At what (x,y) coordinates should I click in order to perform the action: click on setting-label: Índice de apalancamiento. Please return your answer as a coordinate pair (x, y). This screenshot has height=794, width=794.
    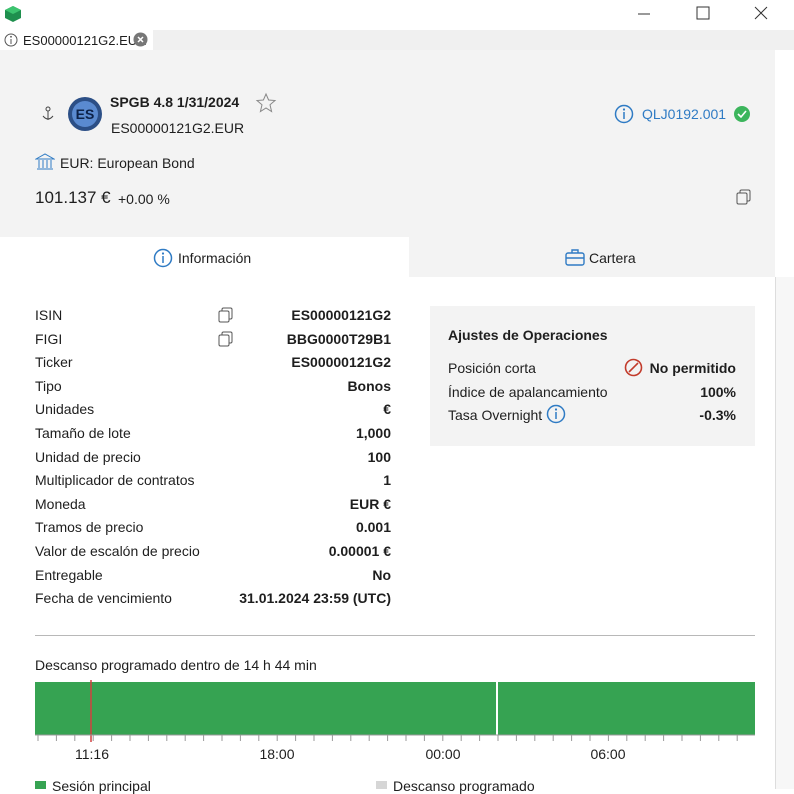
    Looking at the image, I should click on (528, 391).